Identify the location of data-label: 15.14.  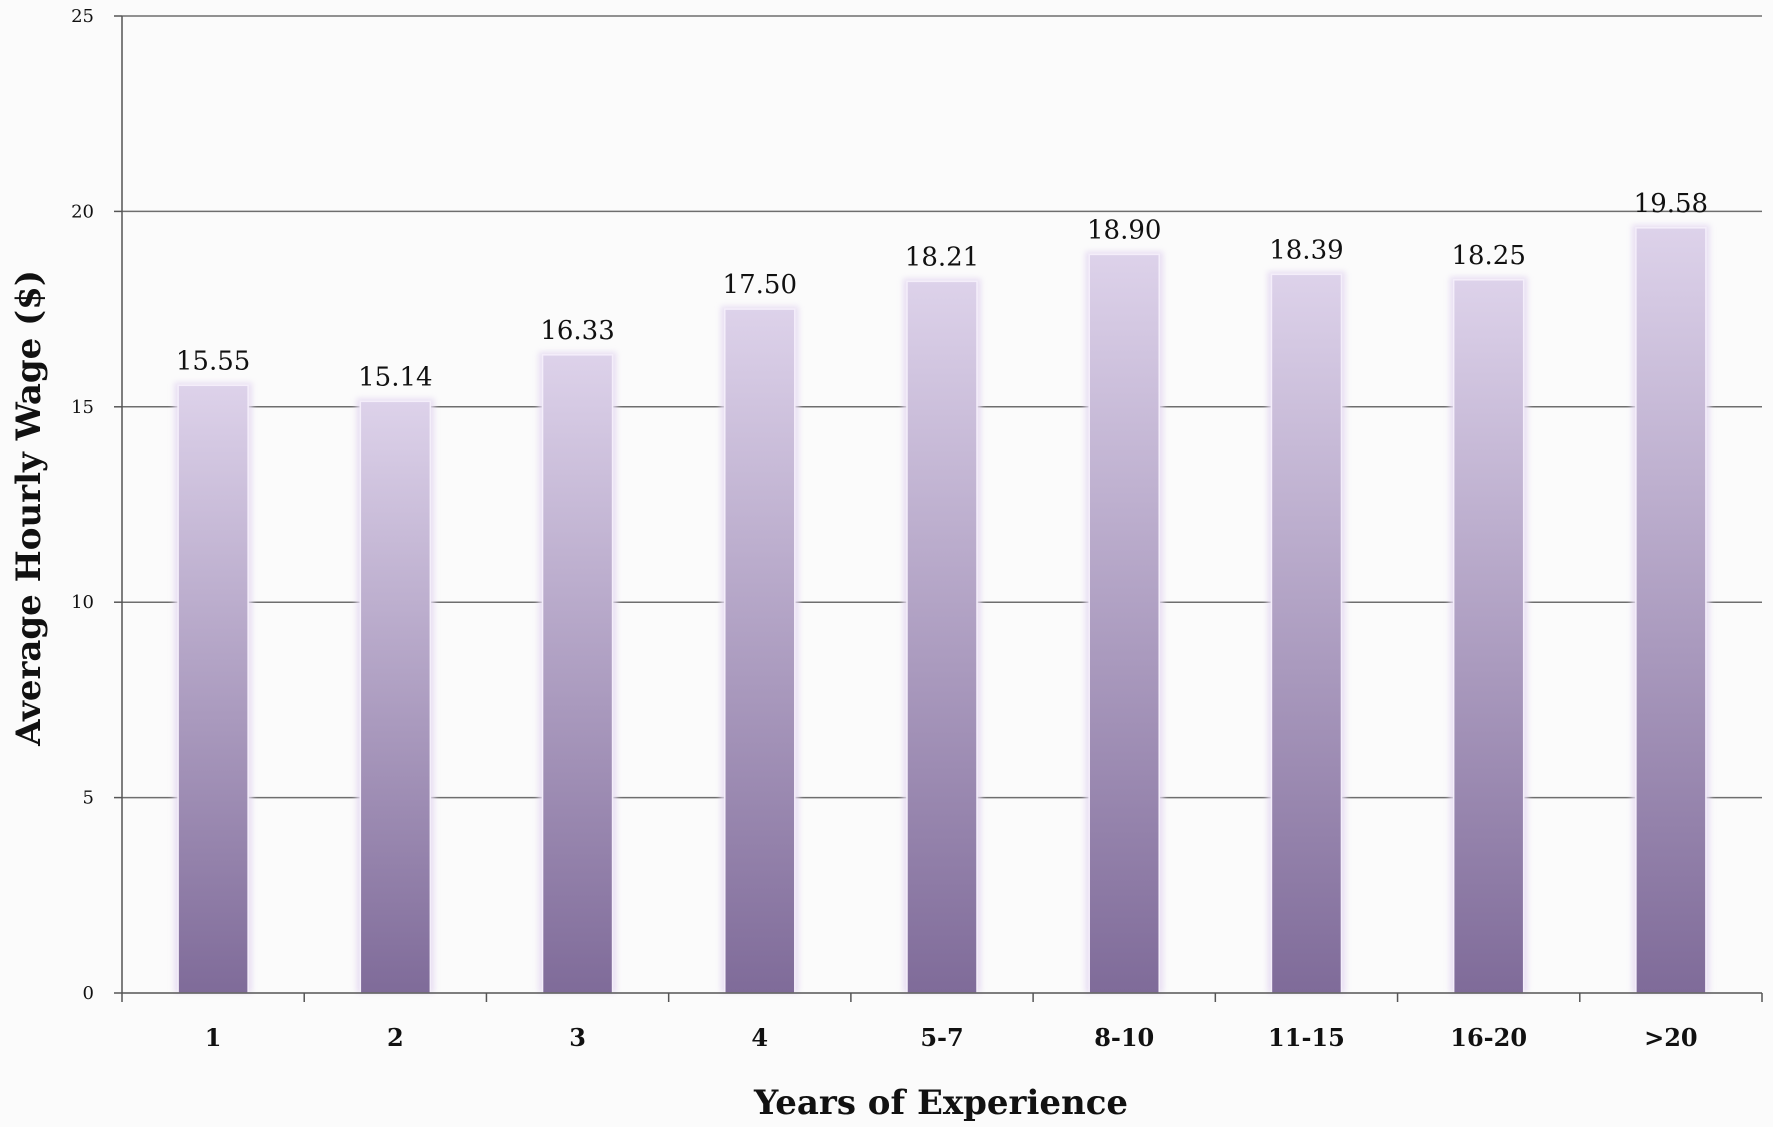
(395, 377).